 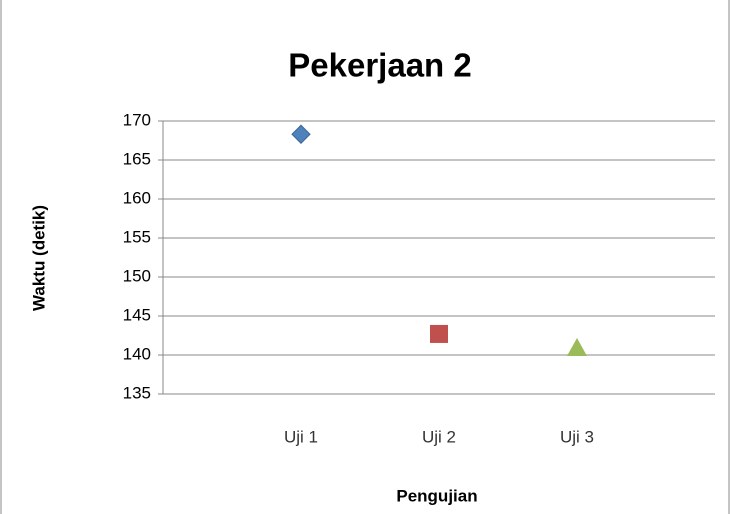 I want to click on y-tick-label: 140, so click(x=137, y=353).